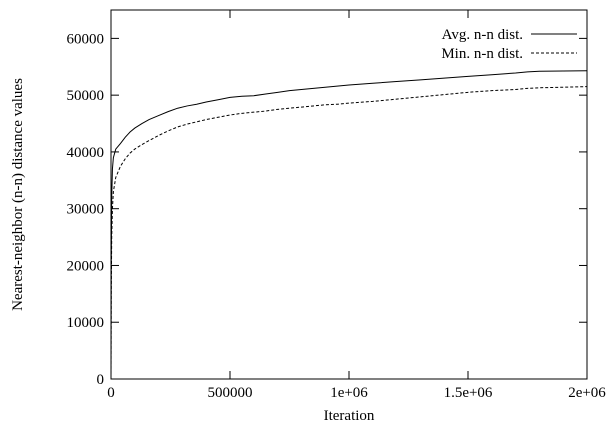 The height and width of the screenshot is (424, 613). What do you see at coordinates (86, 210) in the screenshot?
I see `y-tick-label: 30000` at bounding box center [86, 210].